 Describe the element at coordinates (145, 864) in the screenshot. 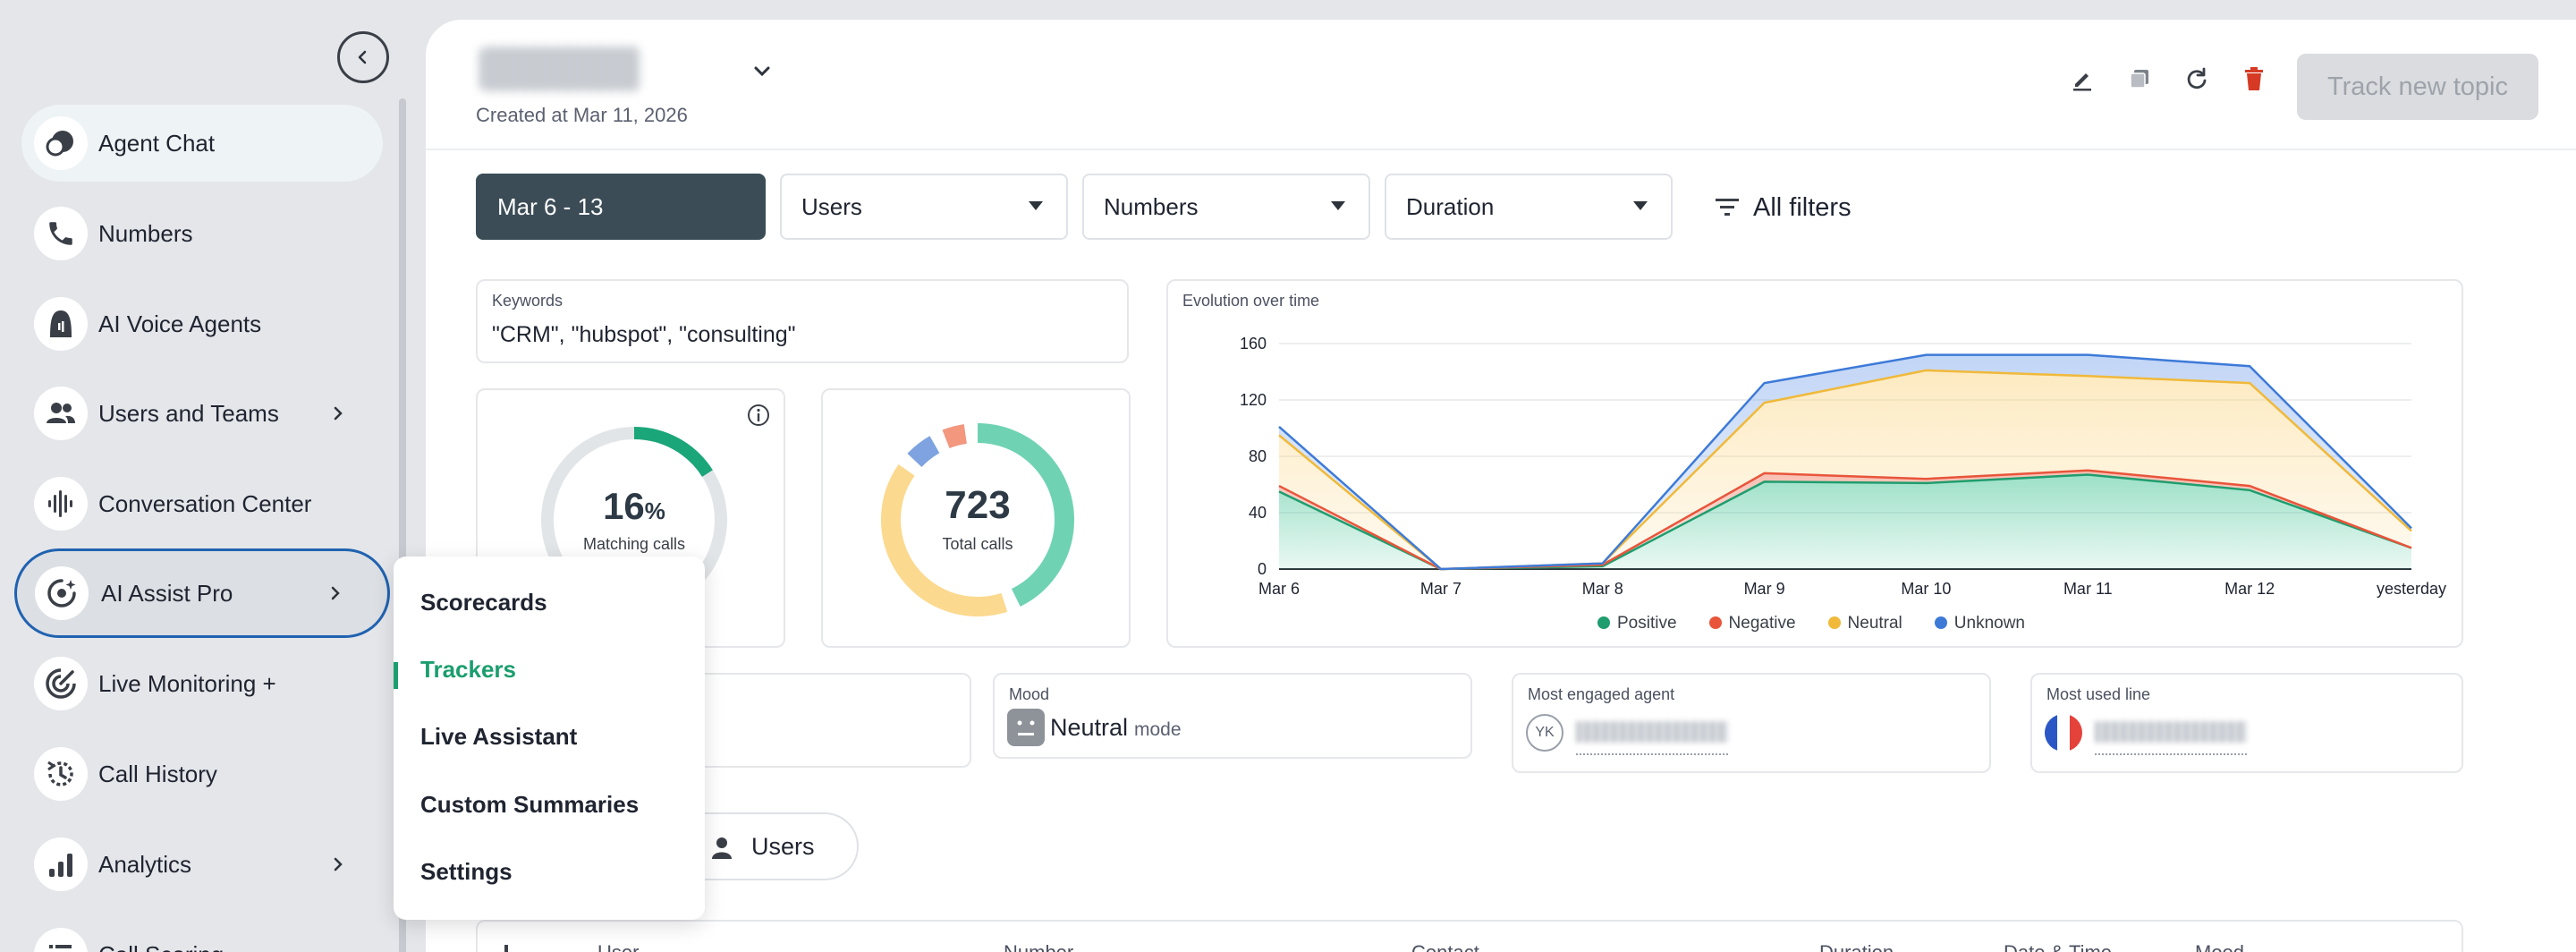

I see `sidebar-item-label: Analytics` at that location.